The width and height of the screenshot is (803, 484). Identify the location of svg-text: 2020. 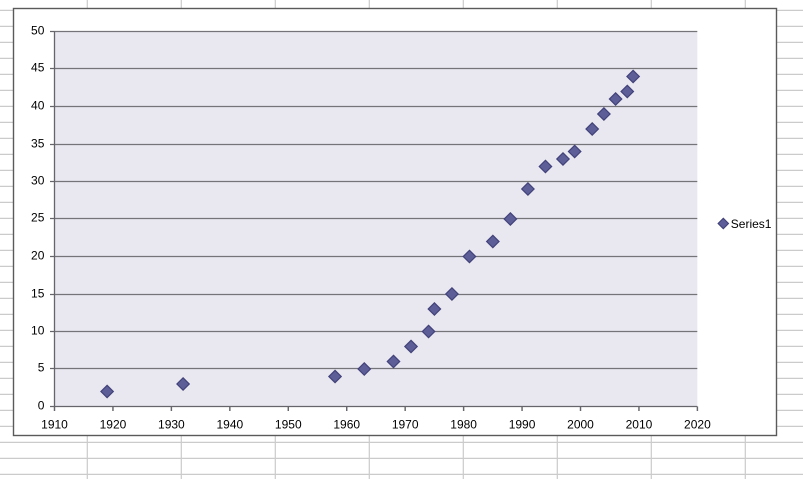
(697, 425).